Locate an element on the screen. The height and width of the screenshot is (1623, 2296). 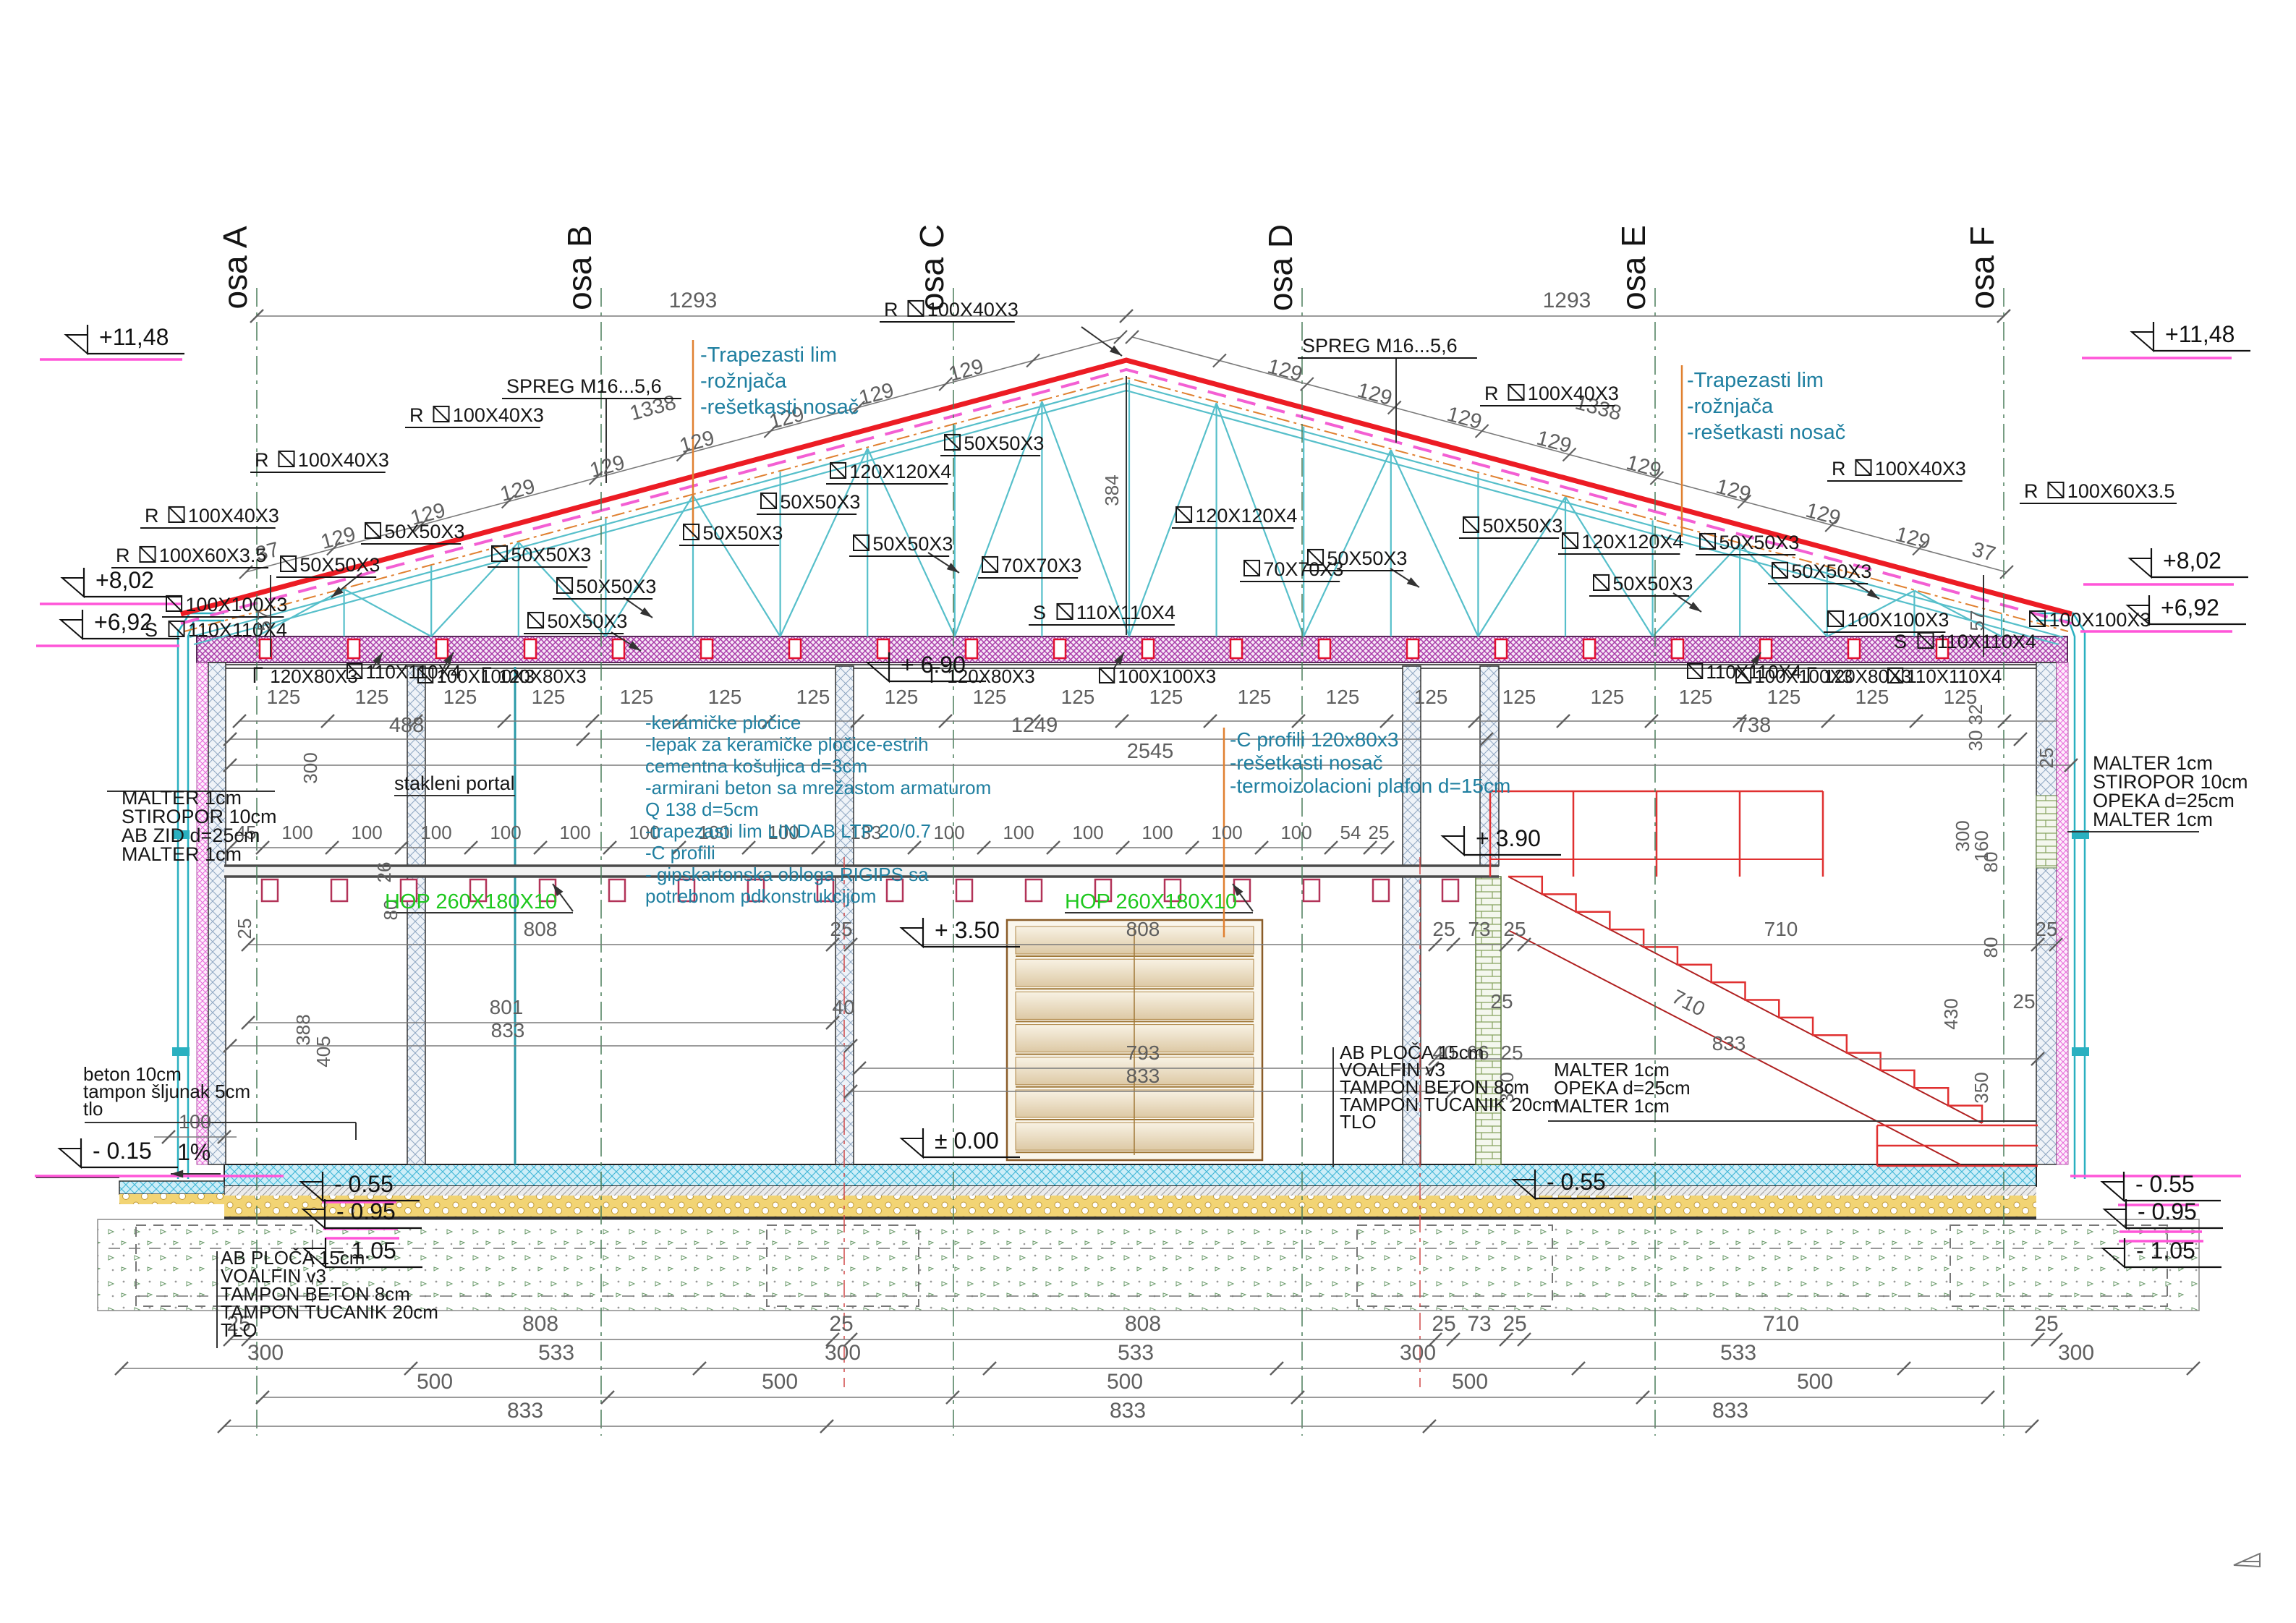
bot-label-8: 25 is located at coordinates (2046, 1324).